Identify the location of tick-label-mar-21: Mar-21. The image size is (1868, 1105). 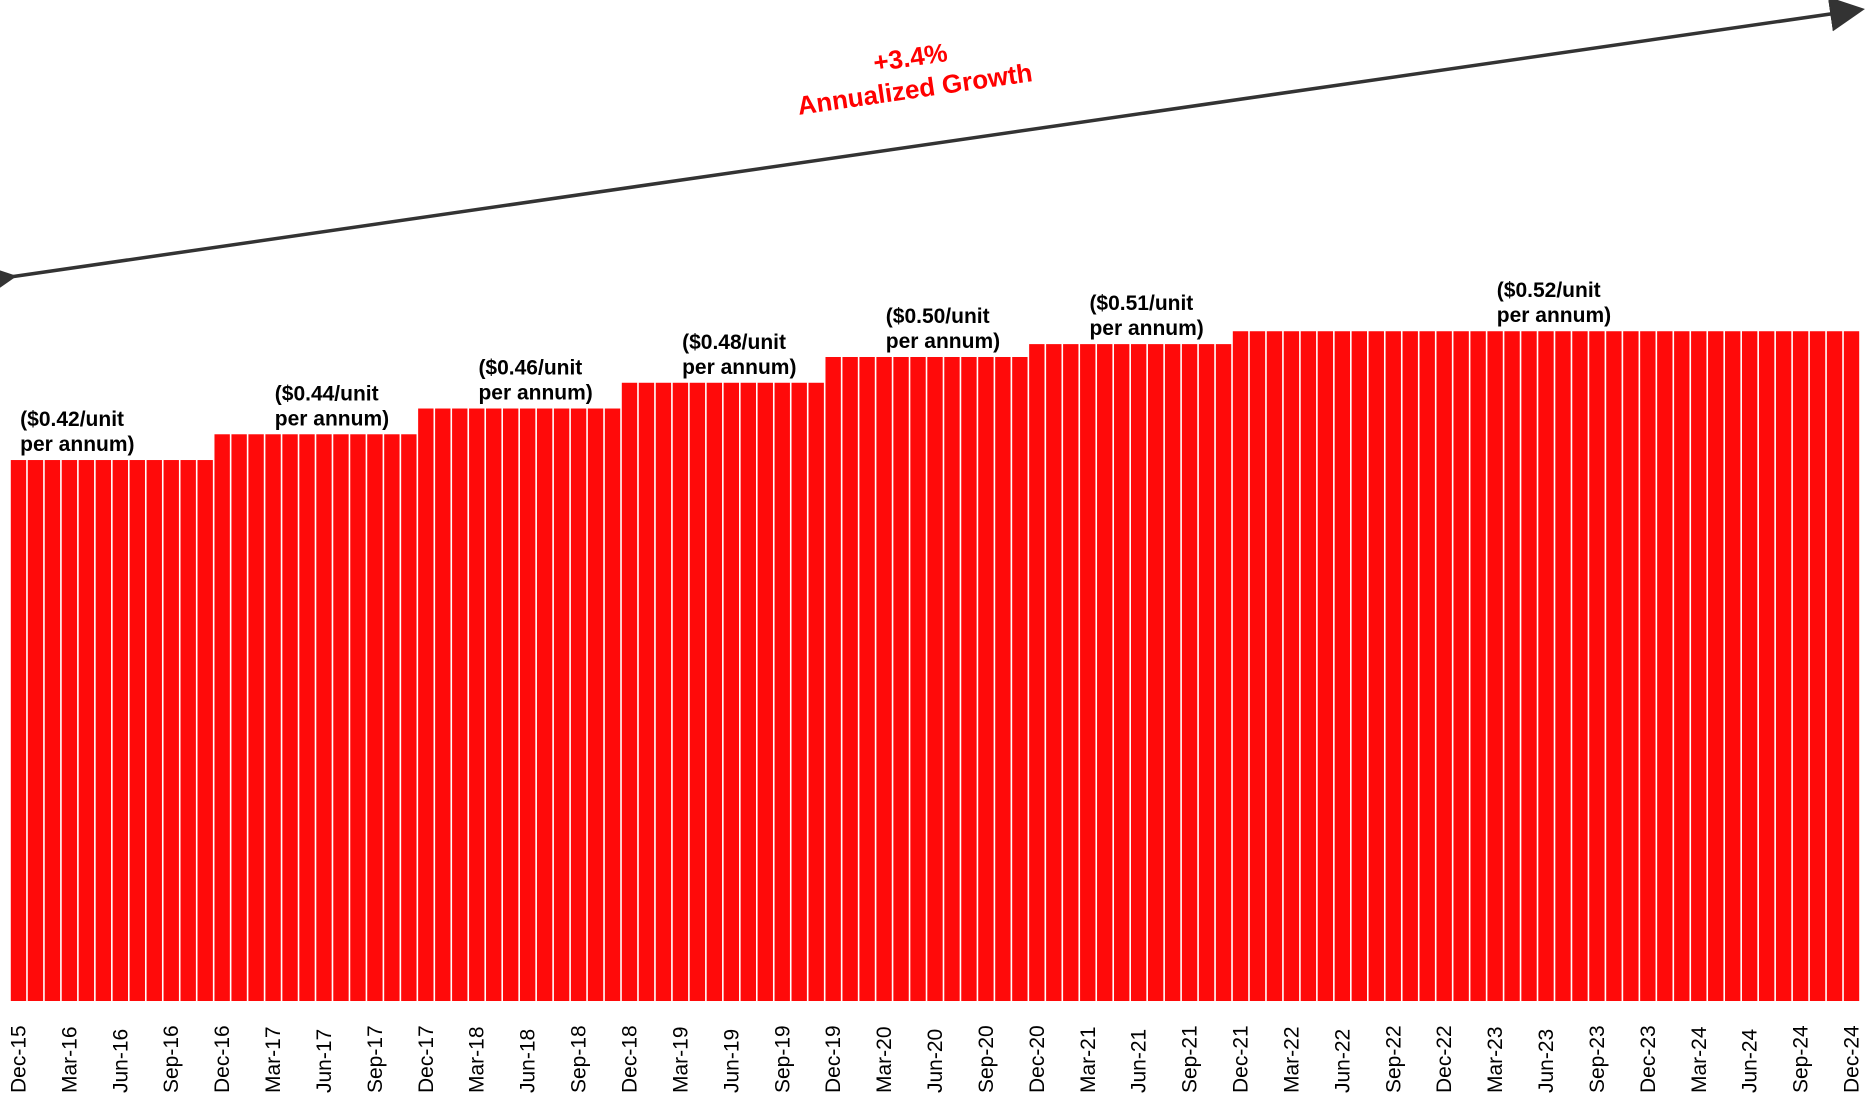
(1088, 1059).